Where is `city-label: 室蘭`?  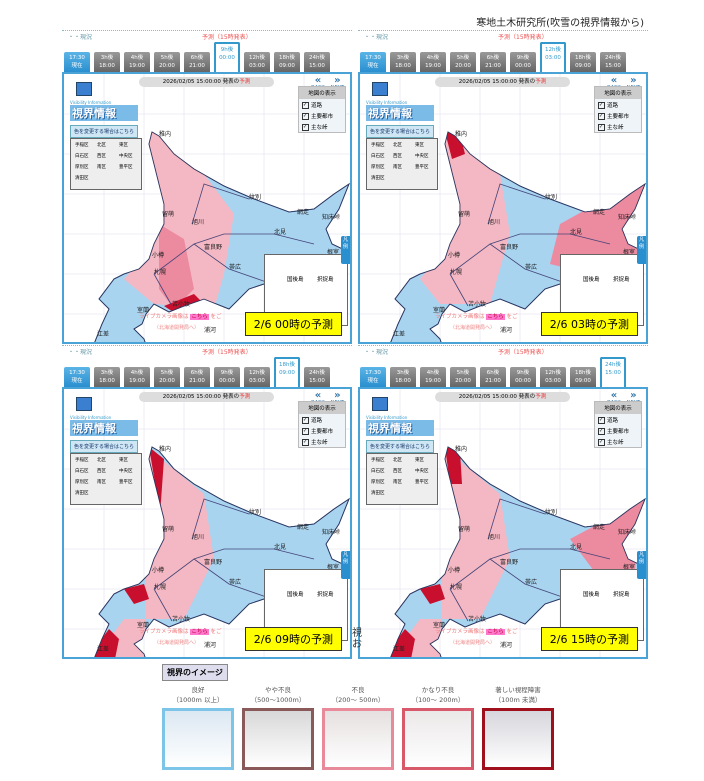
city-label: 室蘭 is located at coordinates (143, 310).